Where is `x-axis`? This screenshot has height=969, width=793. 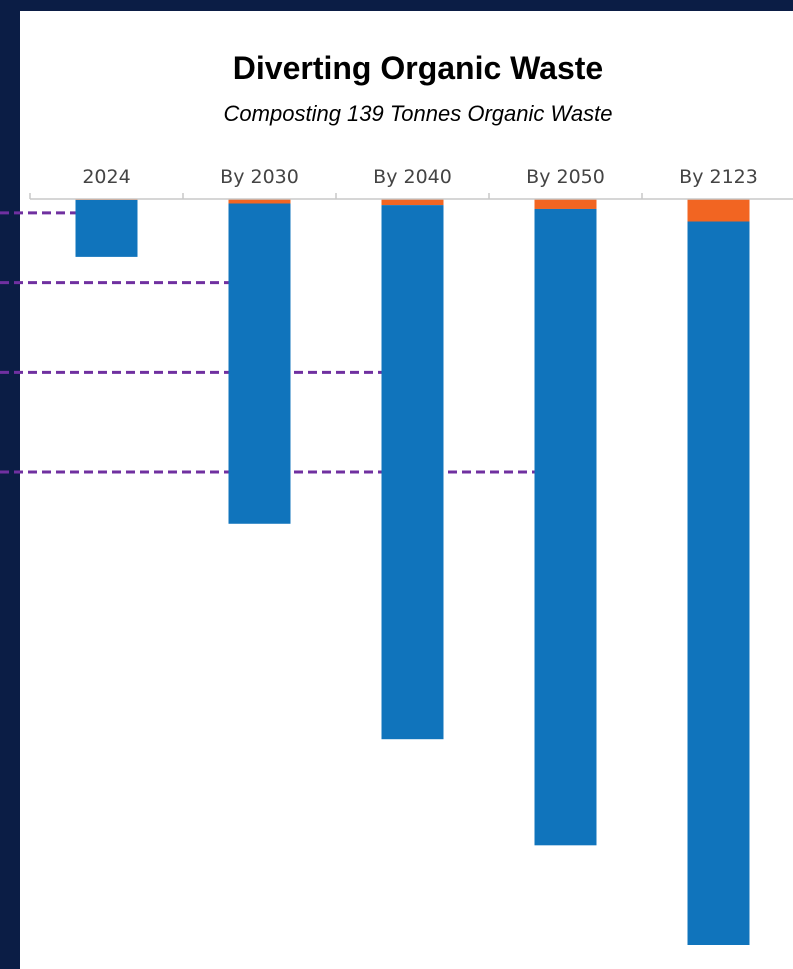
x-axis is located at coordinates (411, 196).